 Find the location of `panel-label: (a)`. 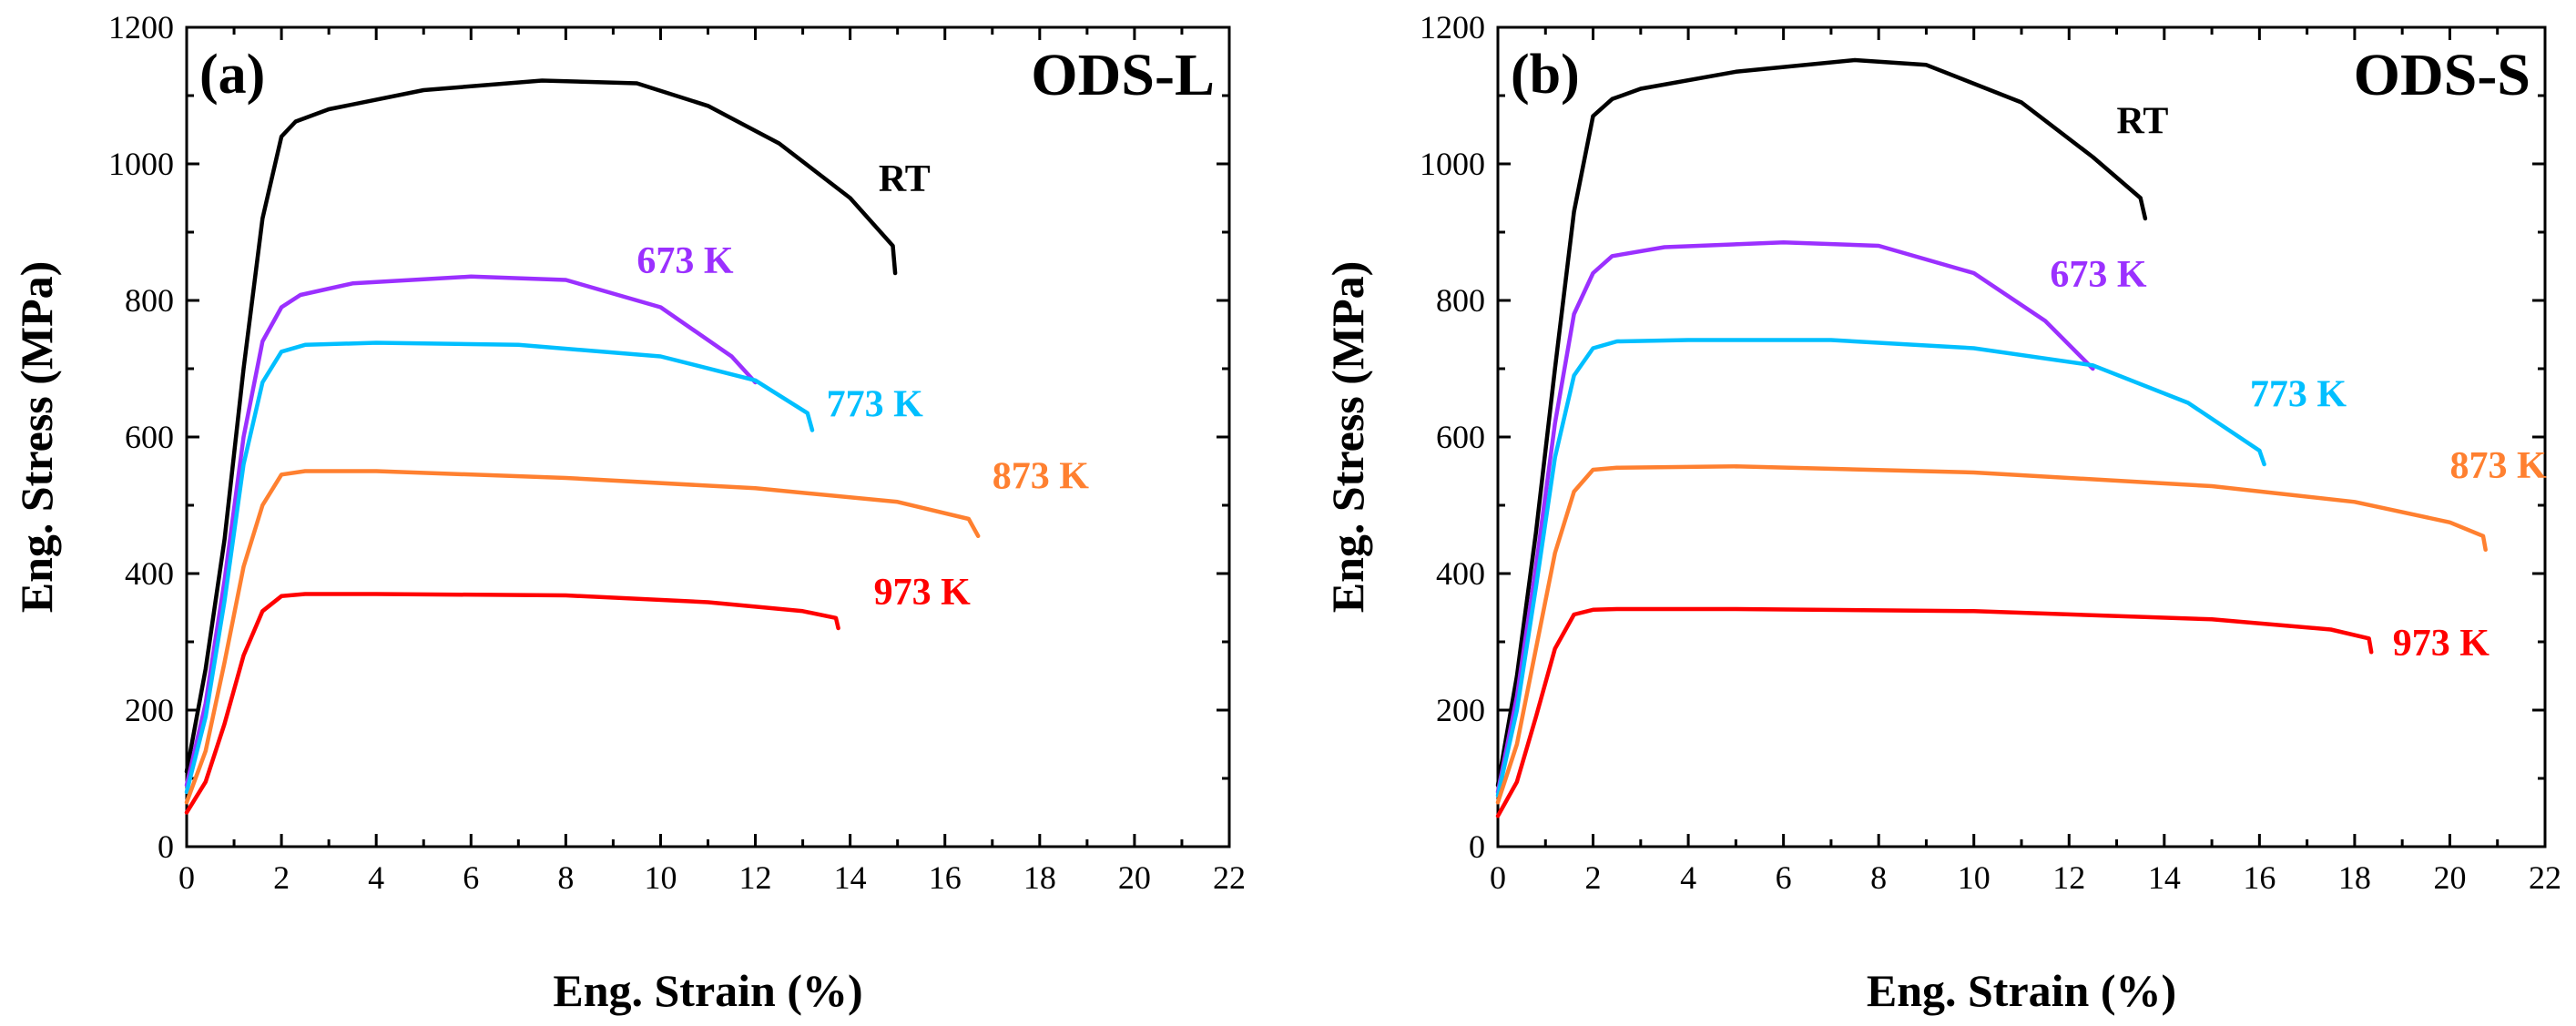

panel-label: (a) is located at coordinates (232, 75).